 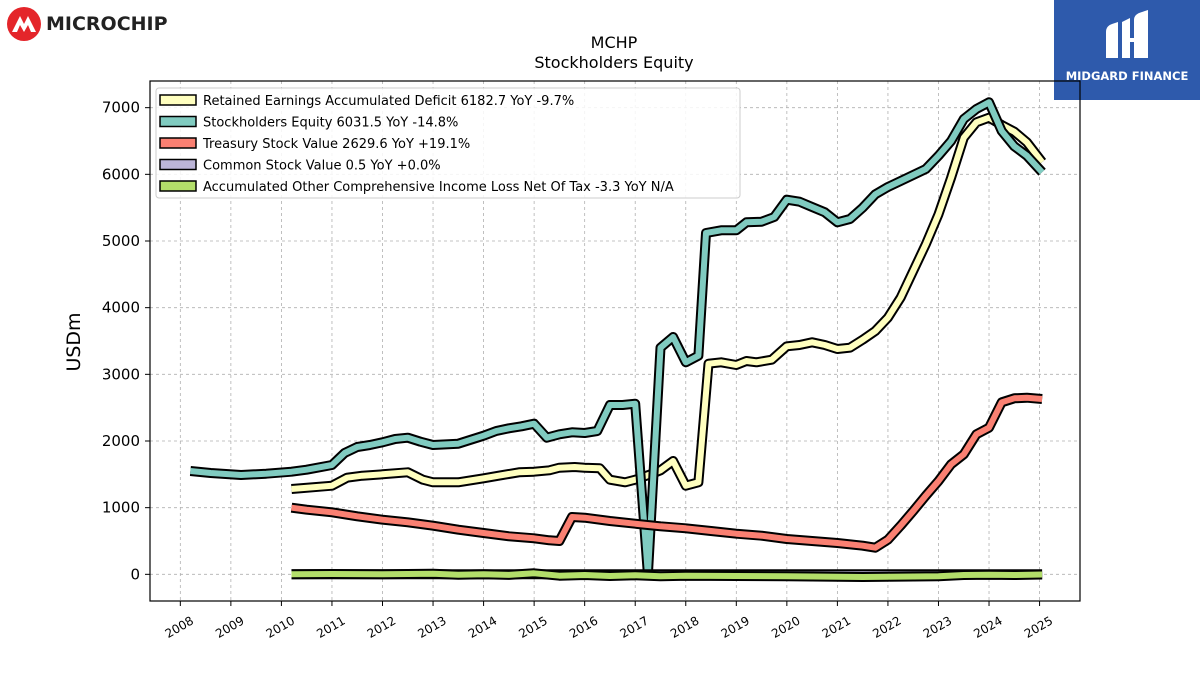 What do you see at coordinates (1127, 34) in the screenshot?
I see `midgard-logo-icon` at bounding box center [1127, 34].